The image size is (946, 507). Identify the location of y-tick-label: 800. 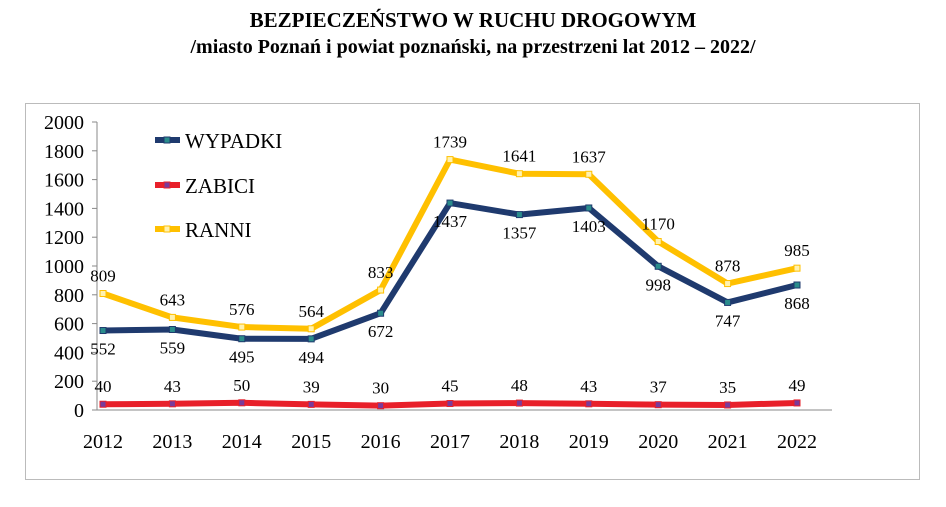
(69, 296).